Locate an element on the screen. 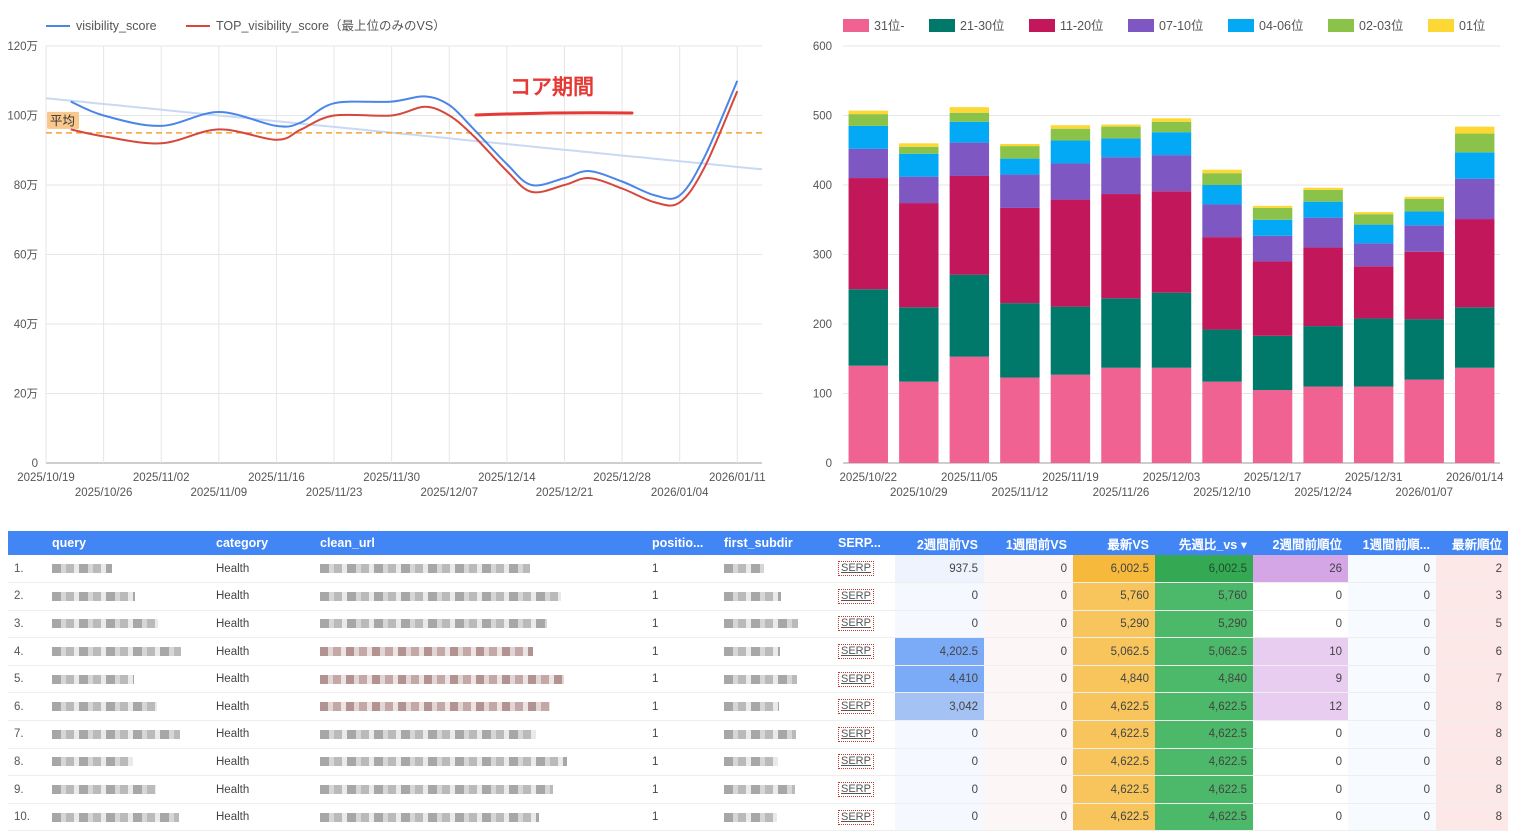 The height and width of the screenshot is (838, 1518). table-row: 7. Health 1 SERP 0 0 4,622.5 4,622.5 0 0 8 is located at coordinates (758, 734).